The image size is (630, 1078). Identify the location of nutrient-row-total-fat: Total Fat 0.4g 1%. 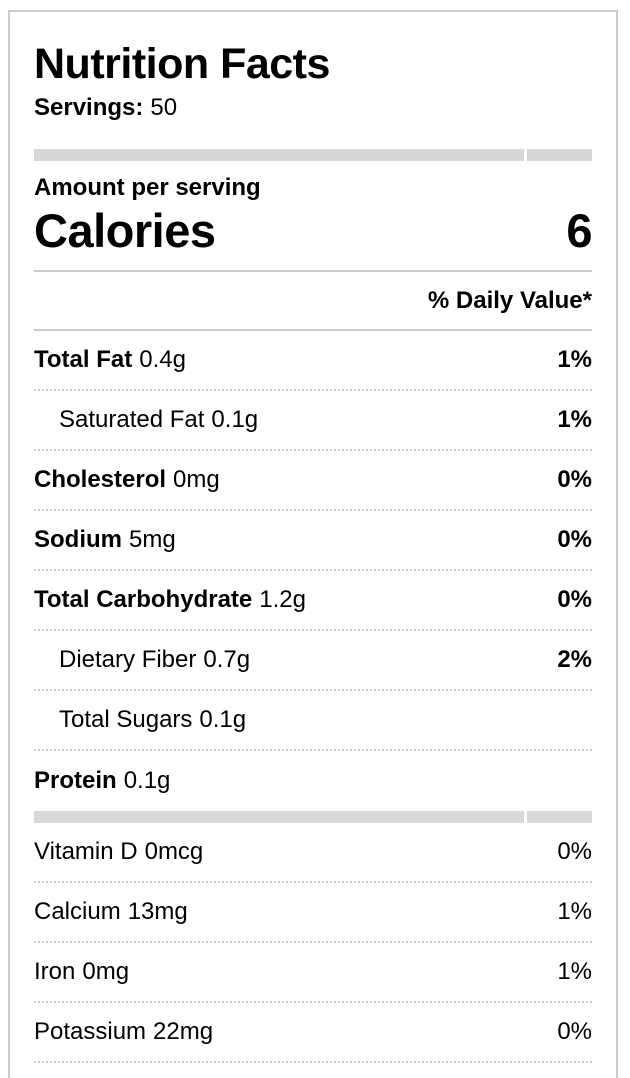
(313, 361).